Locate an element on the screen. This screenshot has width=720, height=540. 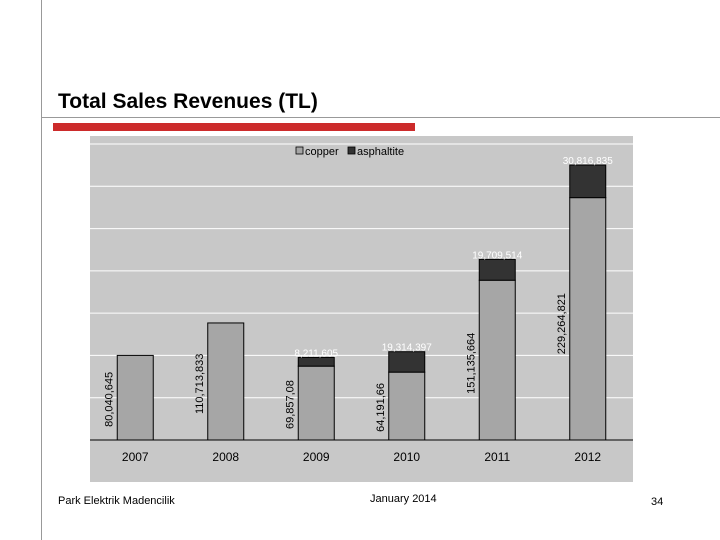
x-tick-label-2012: 2012 is located at coordinates (587, 457).